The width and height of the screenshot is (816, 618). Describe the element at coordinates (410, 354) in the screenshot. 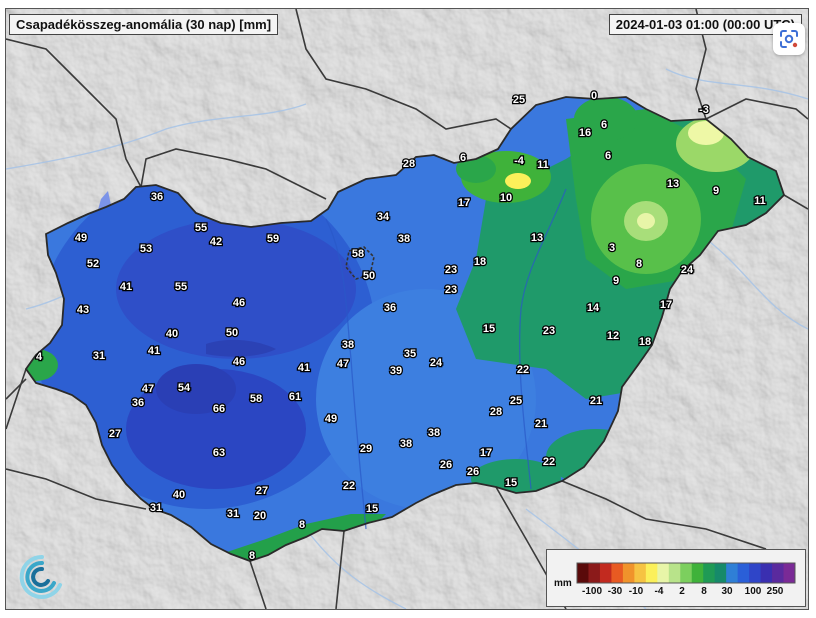

I see `station-value: 35` at that location.